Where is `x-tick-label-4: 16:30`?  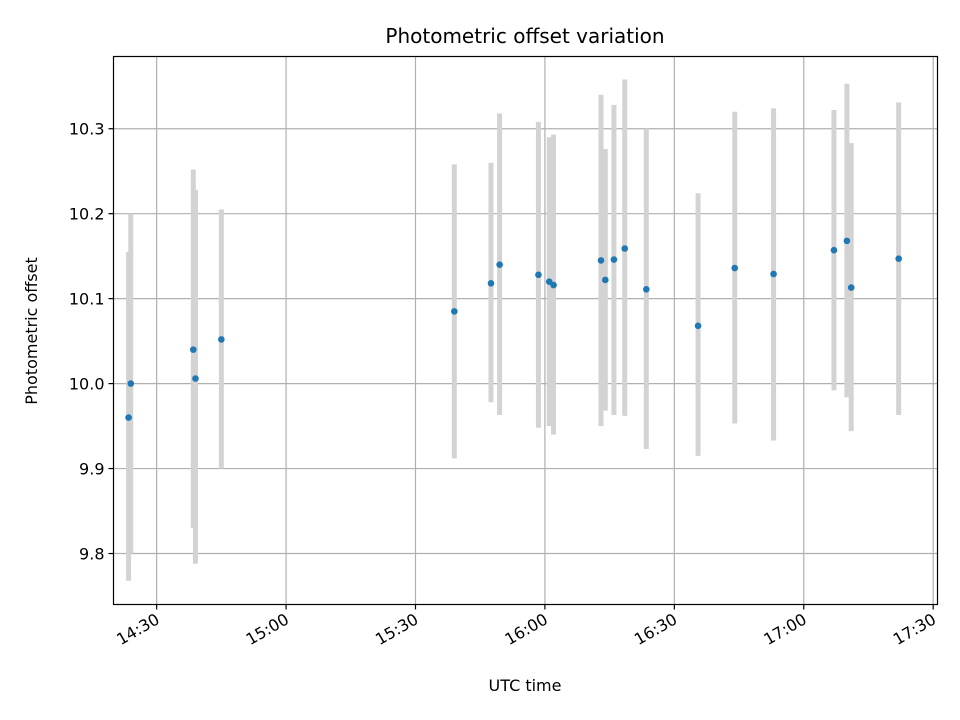
x-tick-label-4: 16:30 is located at coordinates (655, 630).